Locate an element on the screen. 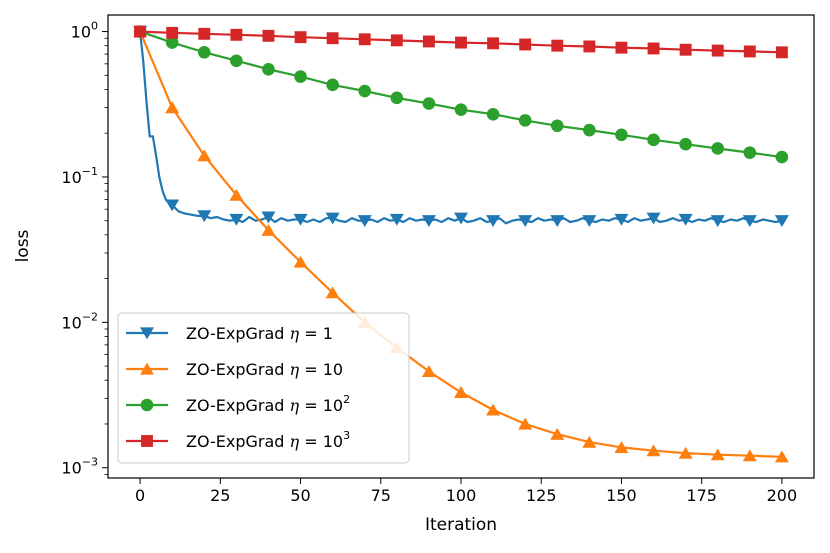  x-tick-label-5: 125 is located at coordinates (541, 495).